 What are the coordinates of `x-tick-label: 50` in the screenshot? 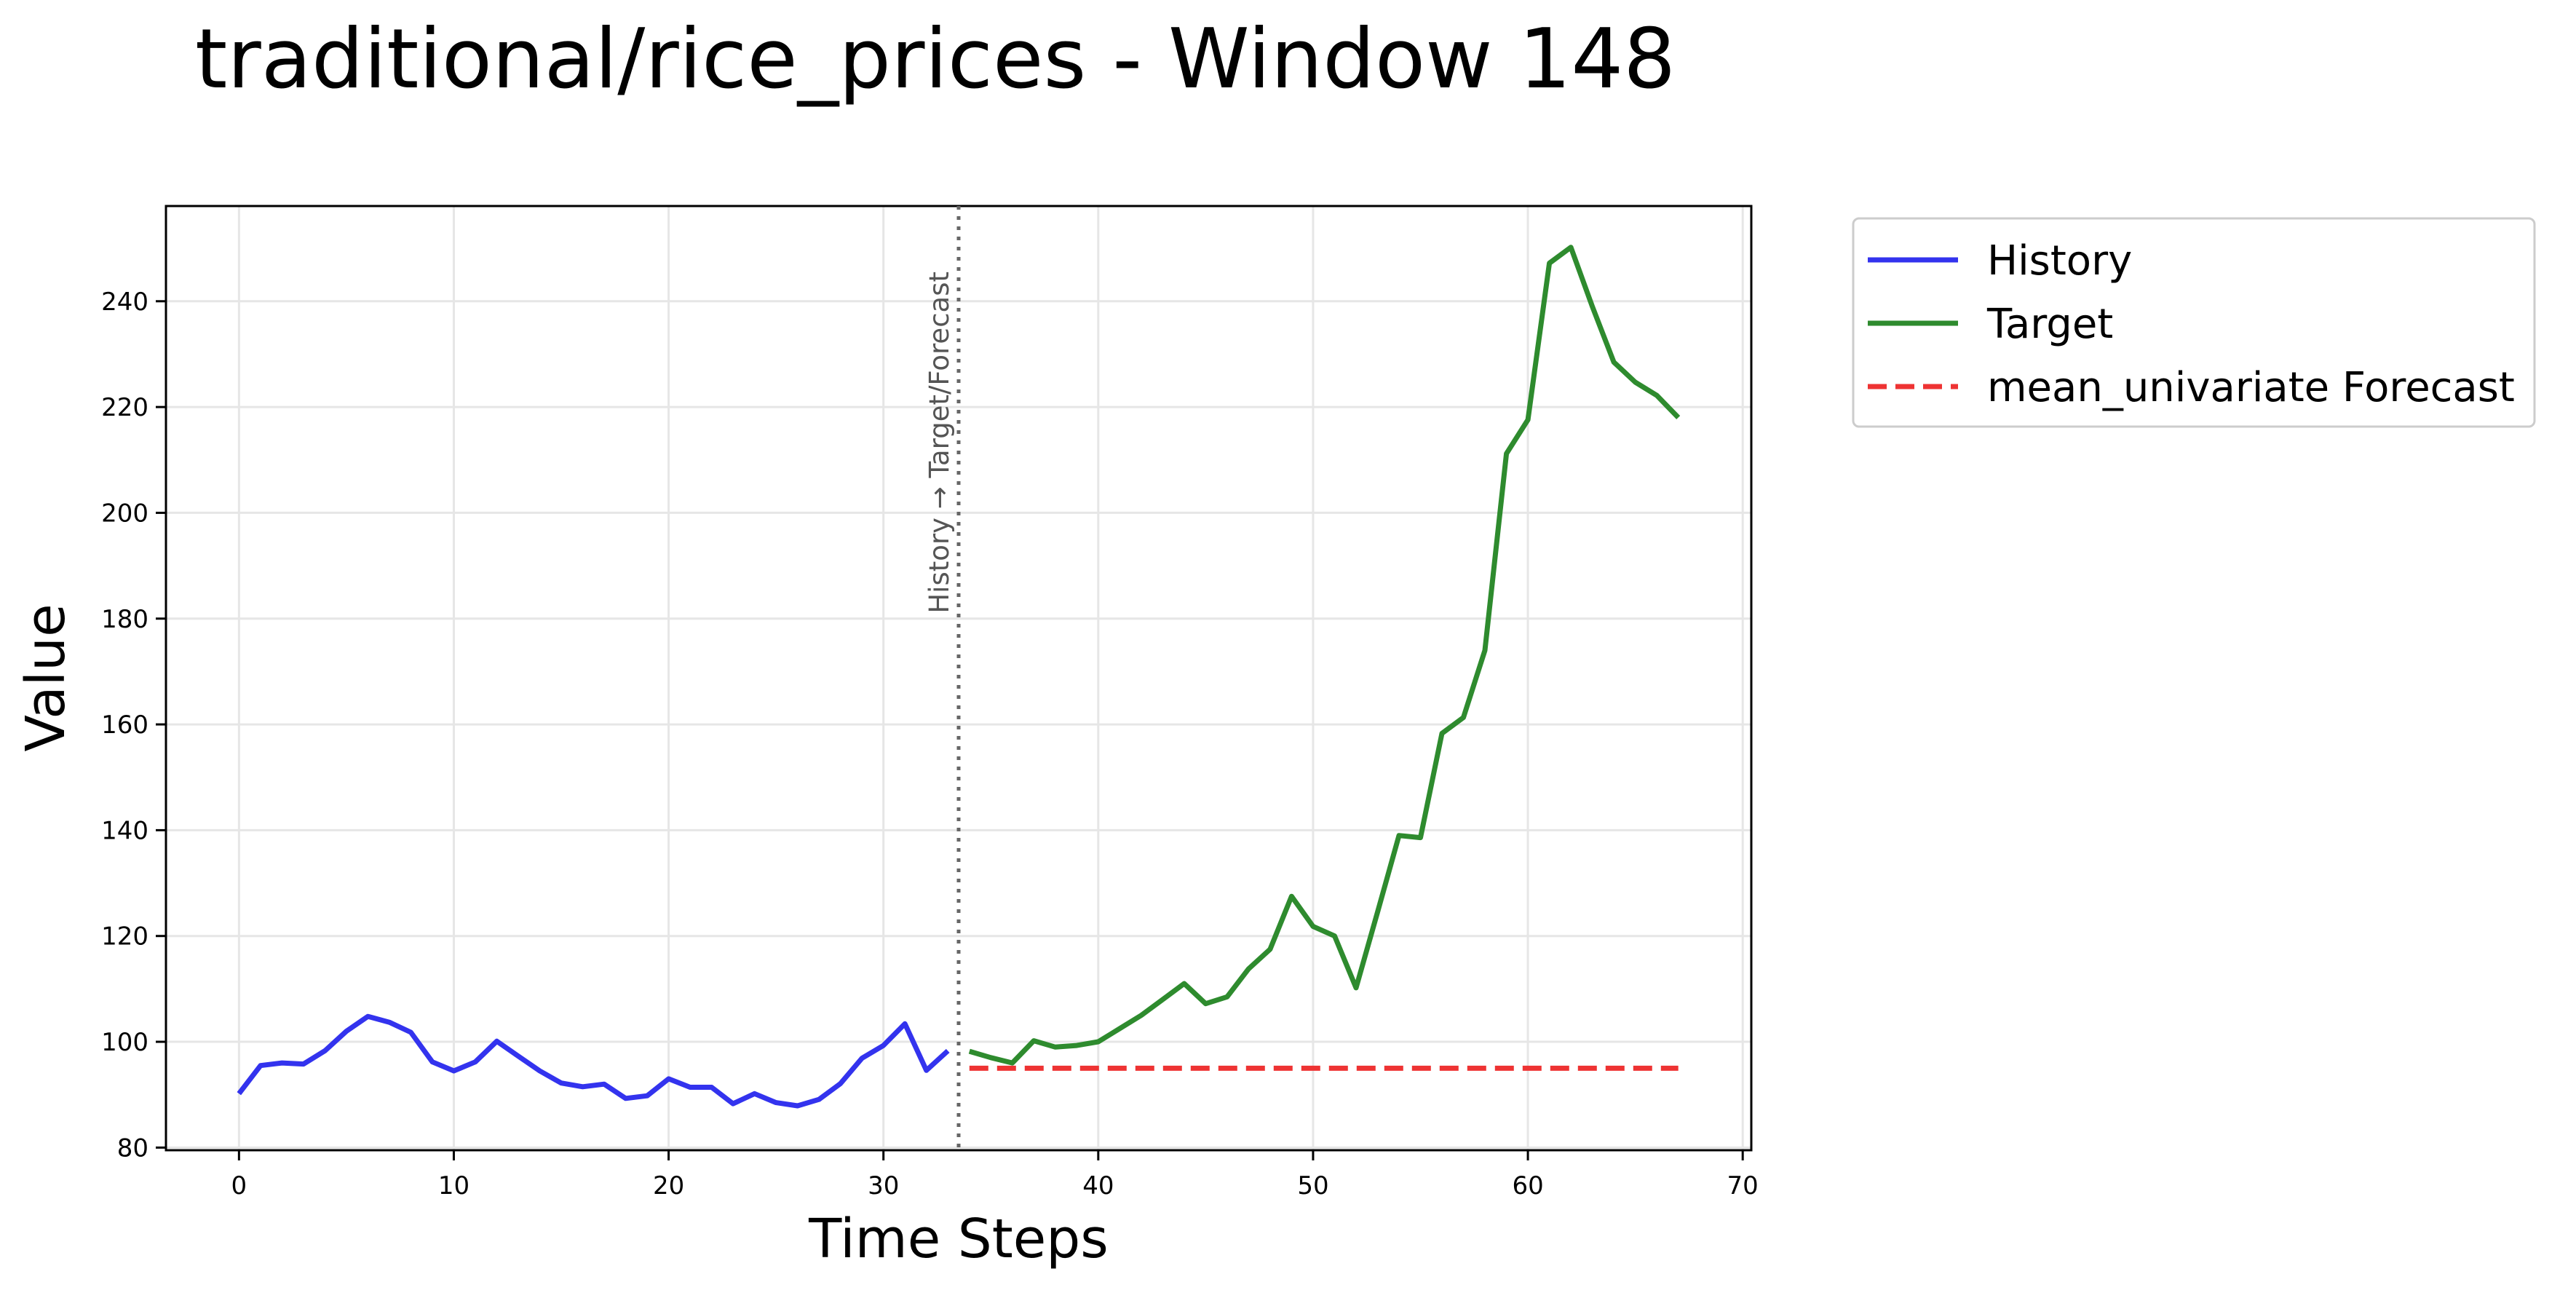 It's located at (1312, 1185).